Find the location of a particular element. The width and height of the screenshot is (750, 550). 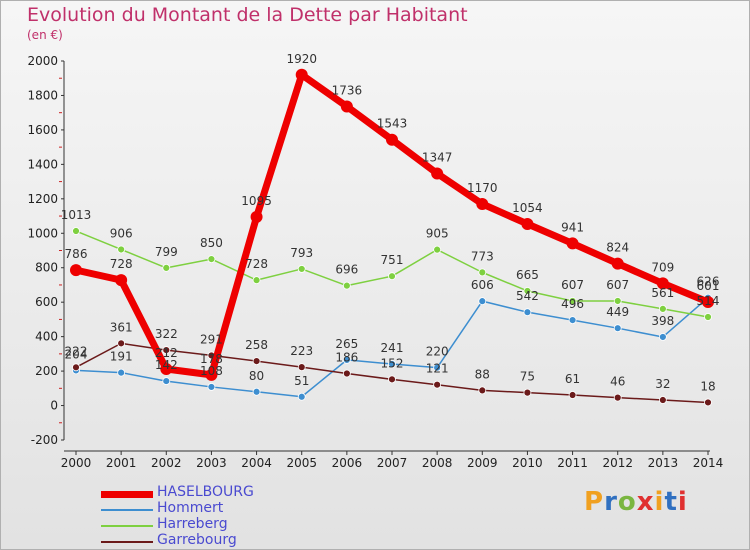

x-tick-label: 2001 is located at coordinates (121, 463).